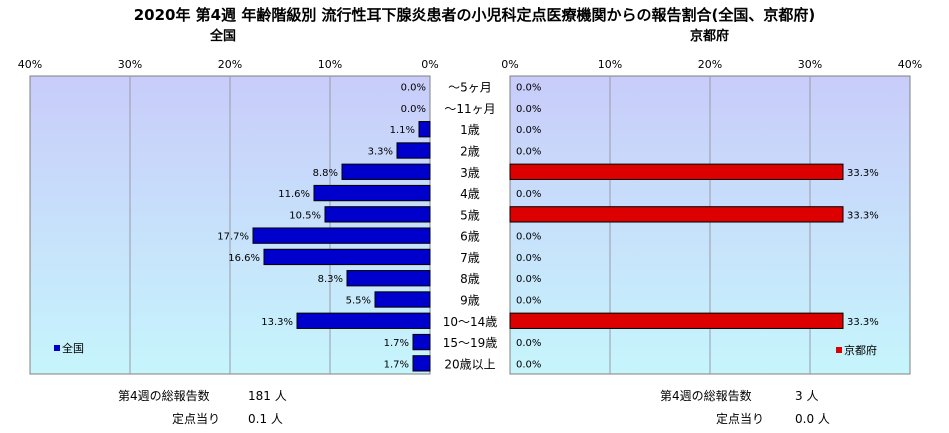 The height and width of the screenshot is (433, 949). I want to click on tick-label-national: 0%, so click(429, 64).